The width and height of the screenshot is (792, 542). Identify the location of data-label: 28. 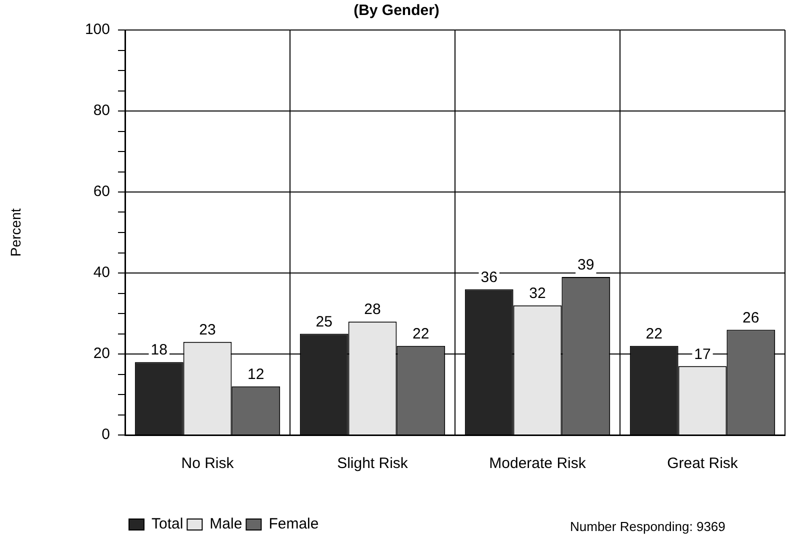
(372, 309).